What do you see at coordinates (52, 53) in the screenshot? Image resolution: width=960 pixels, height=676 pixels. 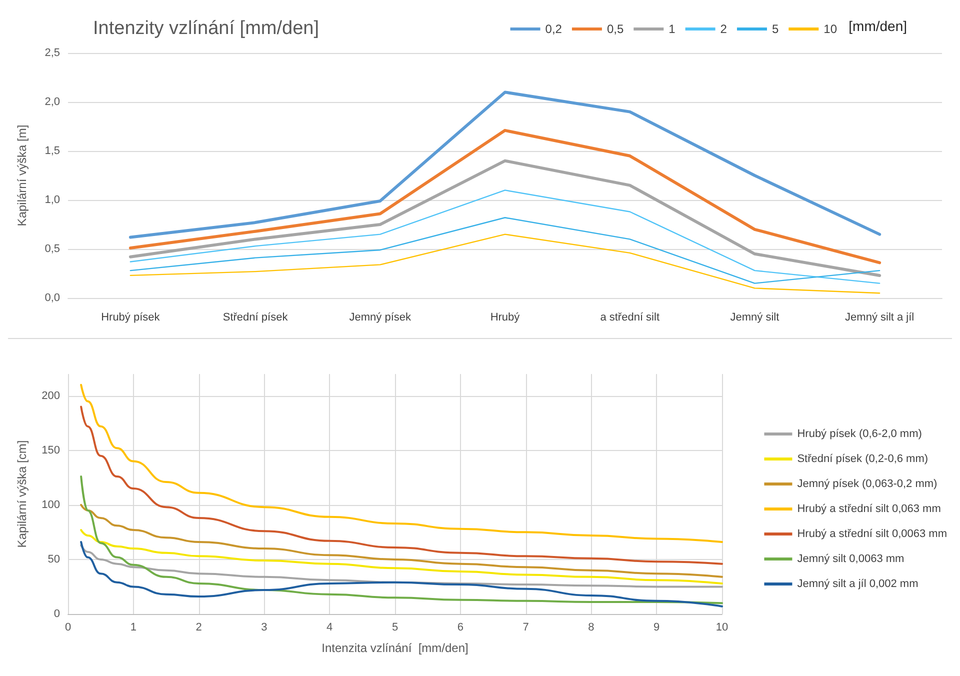 I see `y-tick-label: 2,5` at bounding box center [52, 53].